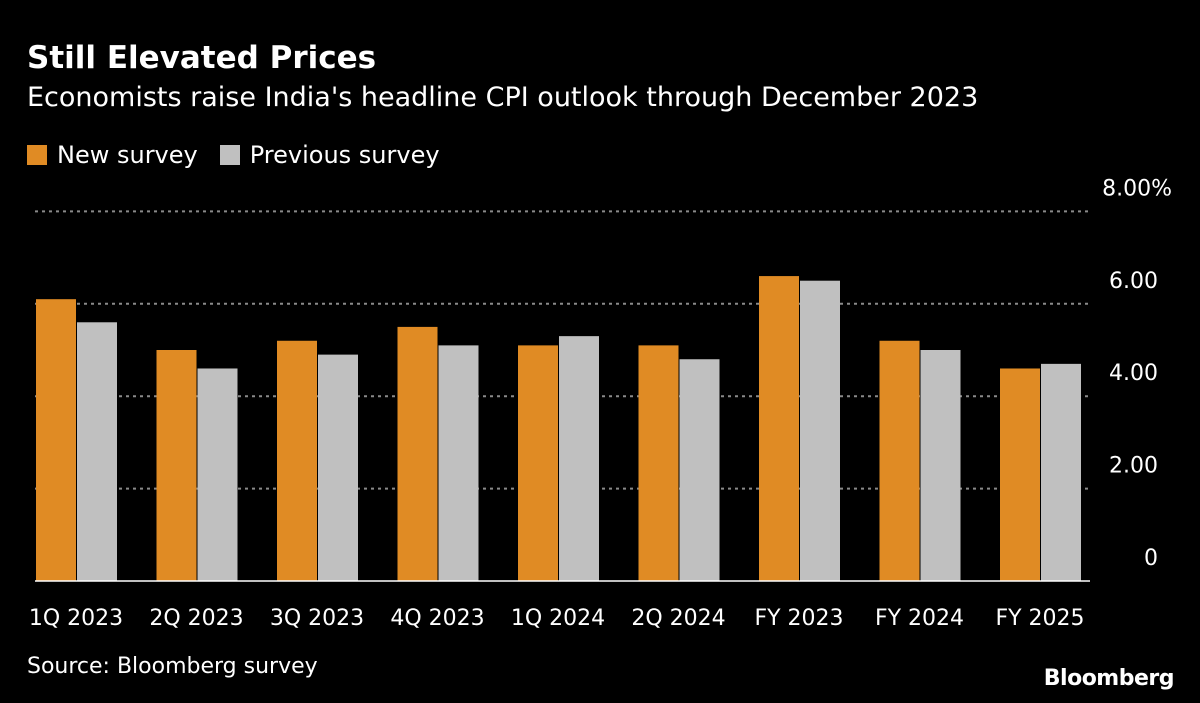  I want to click on y-tick-label: 2.00, so click(1133, 466).